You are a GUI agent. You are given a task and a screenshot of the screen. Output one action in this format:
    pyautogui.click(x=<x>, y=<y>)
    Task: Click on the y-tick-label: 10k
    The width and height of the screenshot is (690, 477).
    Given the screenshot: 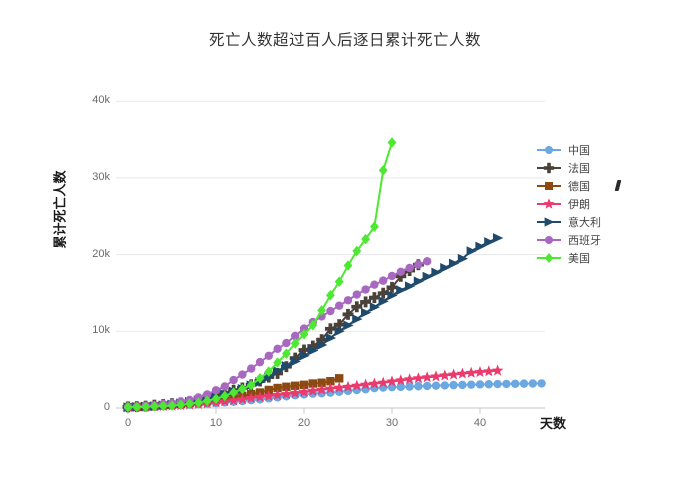 What is the action you would take?
    pyautogui.click(x=101, y=330)
    